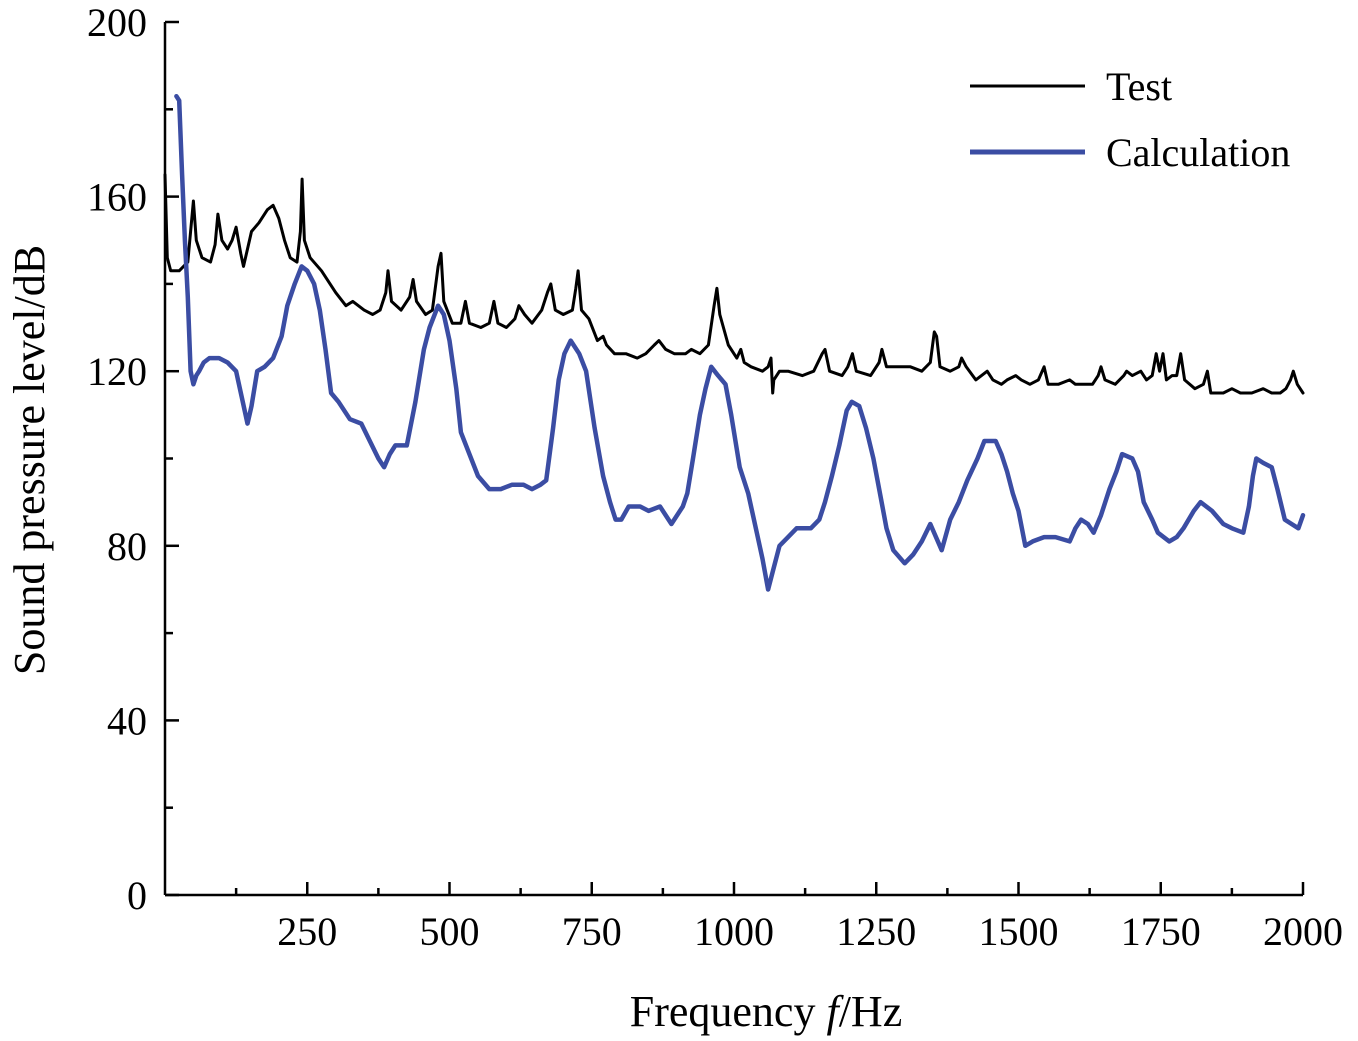 This screenshot has height=1041, width=1358. What do you see at coordinates (127, 720) in the screenshot?
I see `y-tick-label: 40` at bounding box center [127, 720].